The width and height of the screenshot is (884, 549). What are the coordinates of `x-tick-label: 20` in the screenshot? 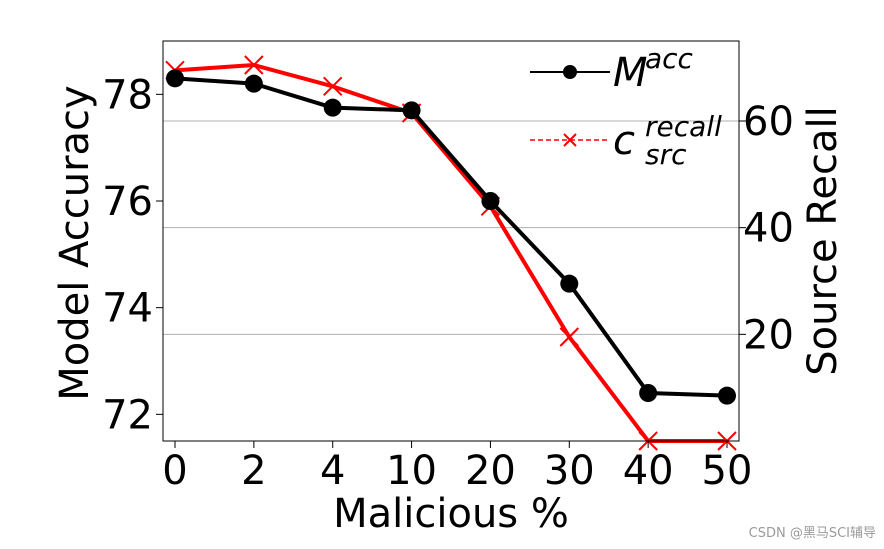 It's located at (490, 471).